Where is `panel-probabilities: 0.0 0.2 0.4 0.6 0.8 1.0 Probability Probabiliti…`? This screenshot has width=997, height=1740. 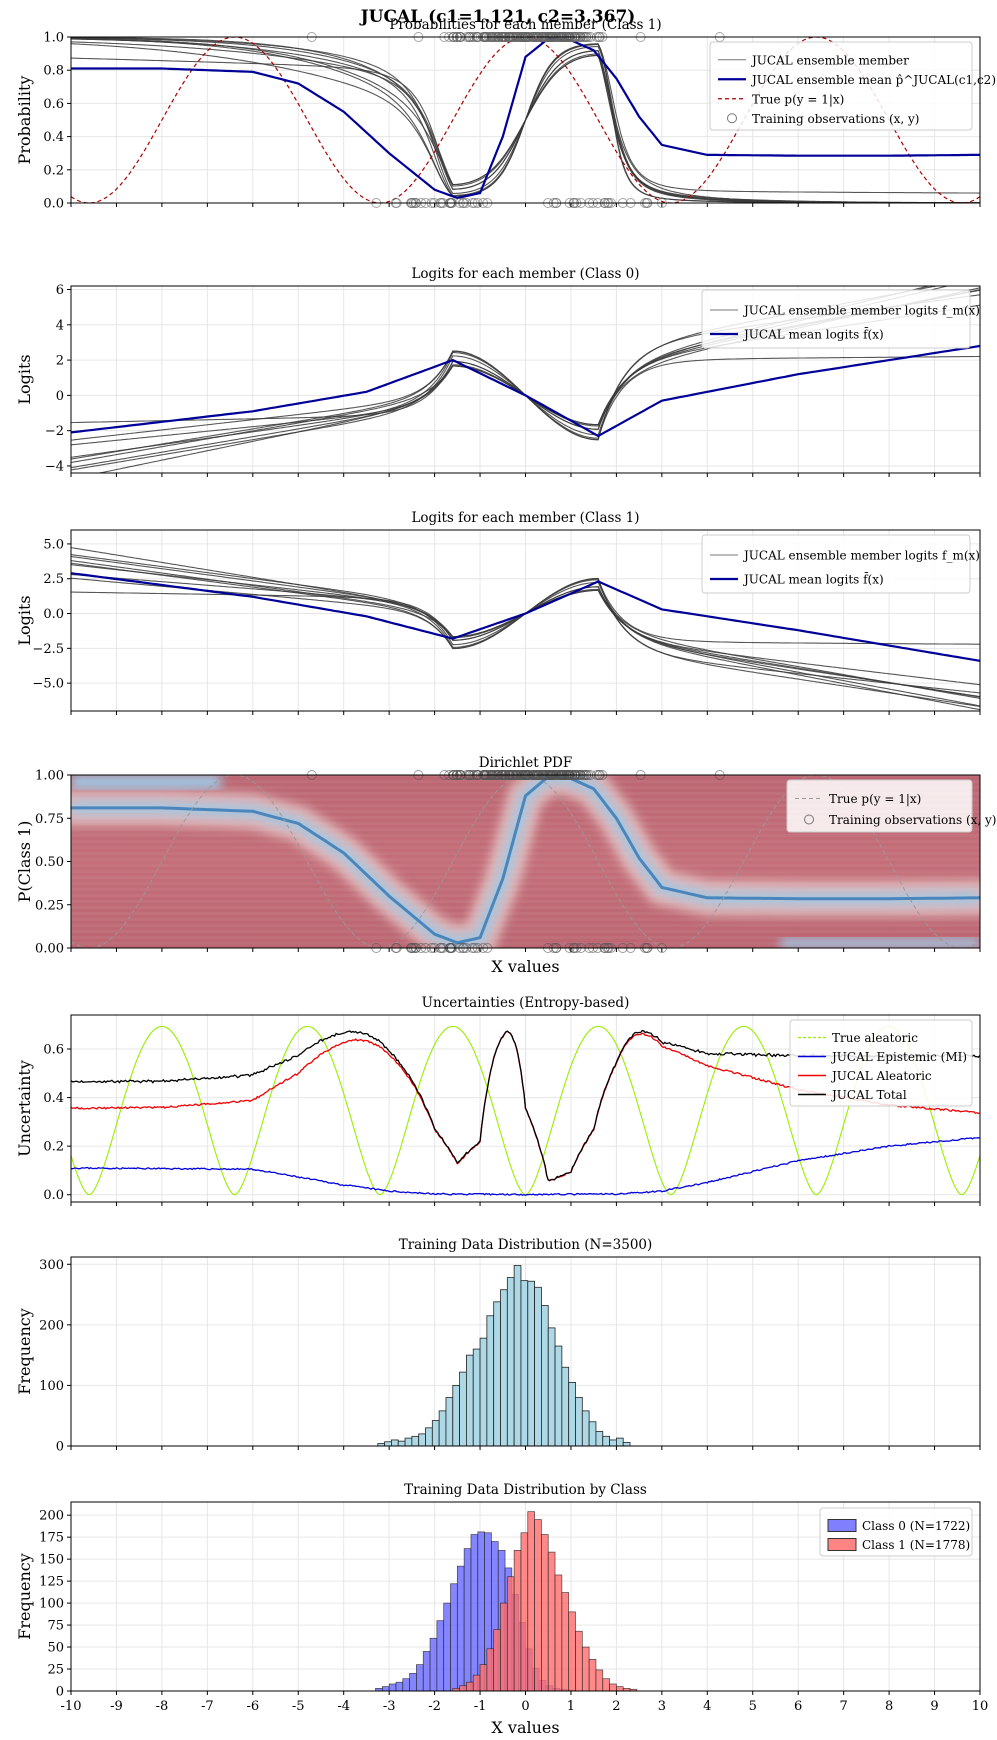
panel-probabilities: 0.0 0.2 0.4 0.6 0.8 1.0 Probability Probabiliti… is located at coordinates (506, 114).